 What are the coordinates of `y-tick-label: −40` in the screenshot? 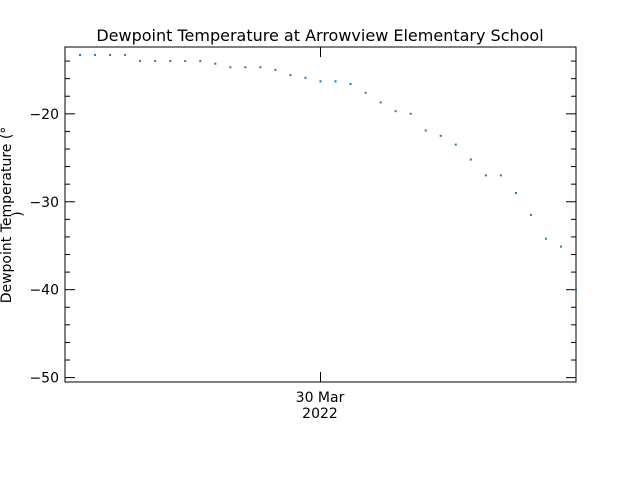 It's located at (44, 291).